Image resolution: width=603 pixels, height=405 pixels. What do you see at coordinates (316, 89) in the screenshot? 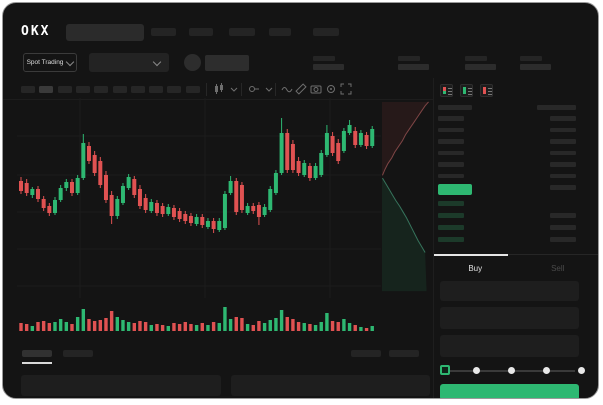
I see `camera-icon` at bounding box center [316, 89].